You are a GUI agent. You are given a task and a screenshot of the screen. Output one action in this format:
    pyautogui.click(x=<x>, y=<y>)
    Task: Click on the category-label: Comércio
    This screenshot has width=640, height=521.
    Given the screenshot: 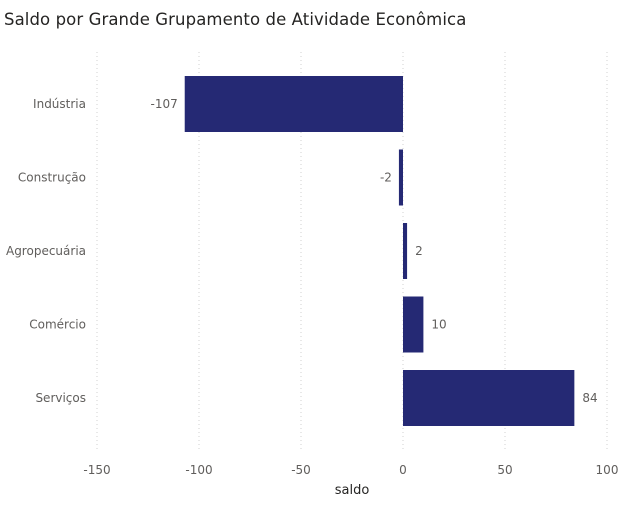 What is the action you would take?
    pyautogui.click(x=57, y=325)
    